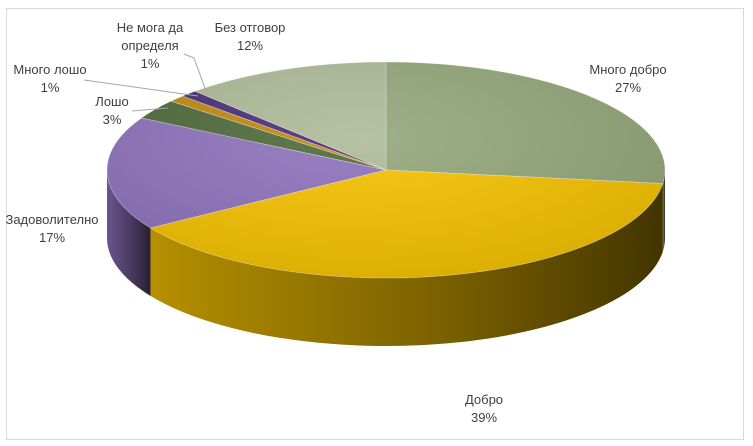 The height and width of the screenshot is (446, 753). I want to click on data-label-добро-name: Добро, so click(484, 399).